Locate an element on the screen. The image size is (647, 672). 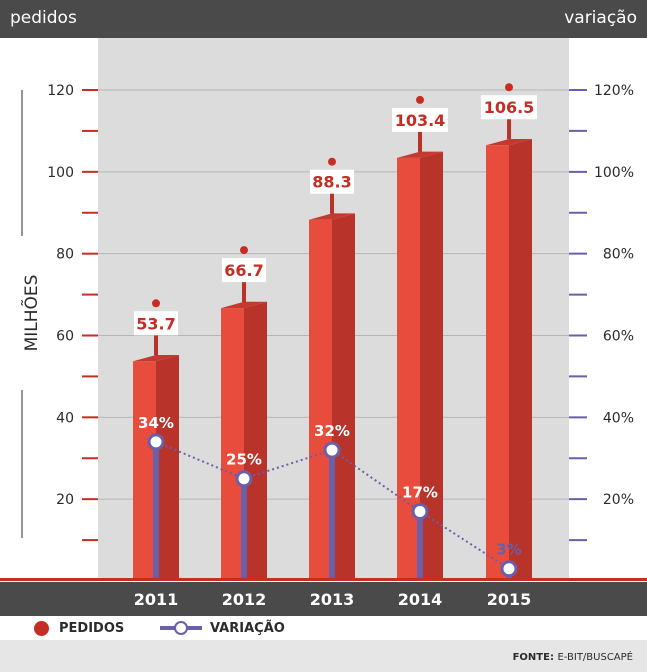
x-tick-label: 2015 is located at coordinates (509, 599).